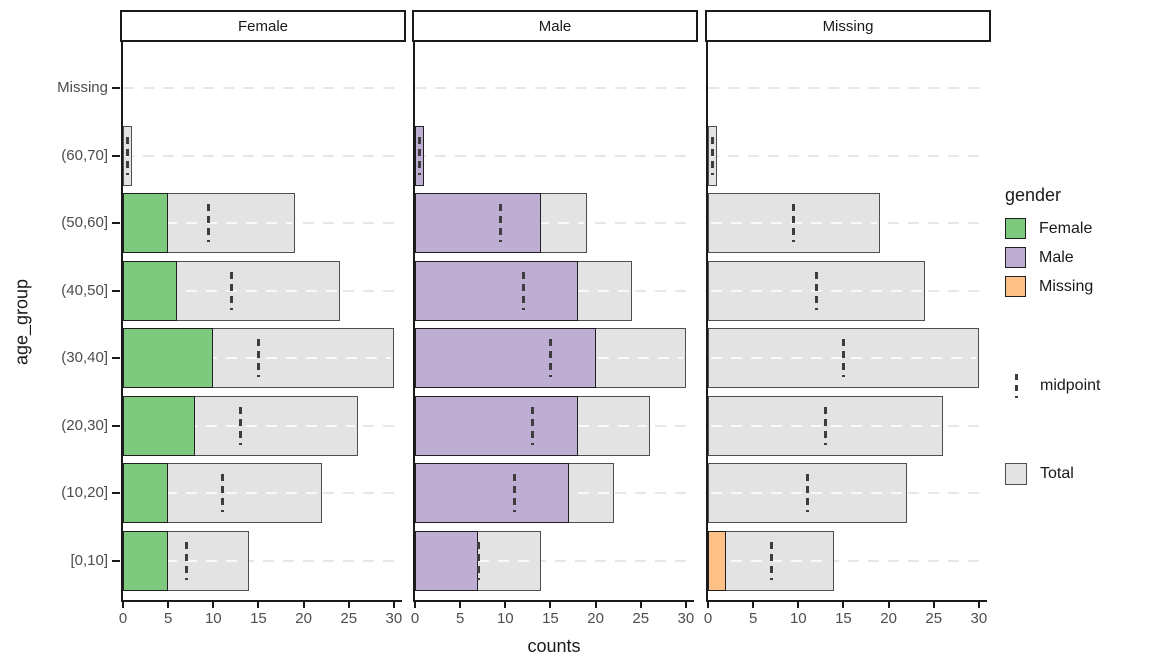 This screenshot has height=672, width=1152. What do you see at coordinates (84, 493) in the screenshot?
I see `y-axis-label: (10,20]` at bounding box center [84, 493].